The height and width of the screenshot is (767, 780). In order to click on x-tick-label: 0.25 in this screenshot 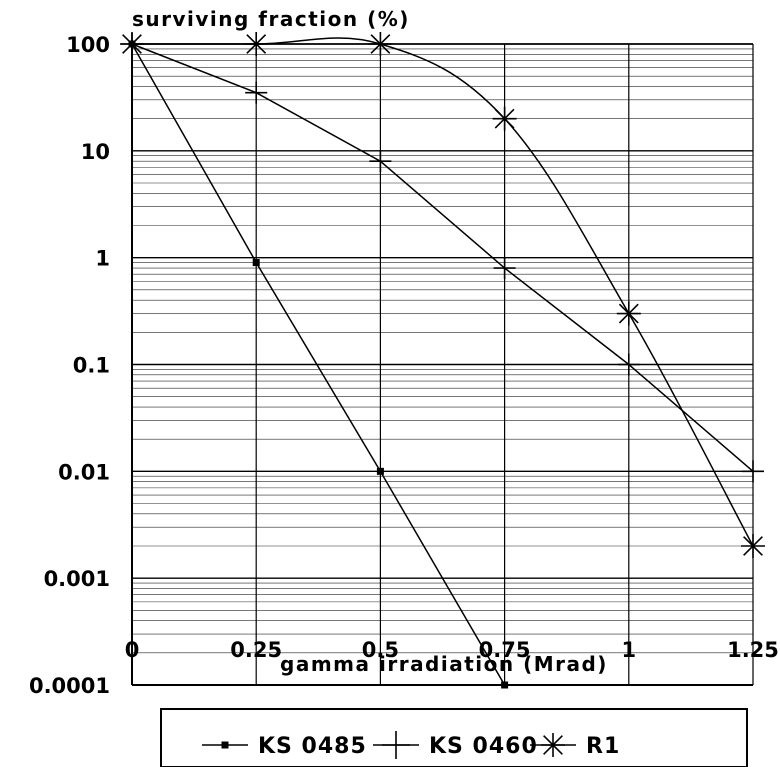, I will do `click(256, 650)`.